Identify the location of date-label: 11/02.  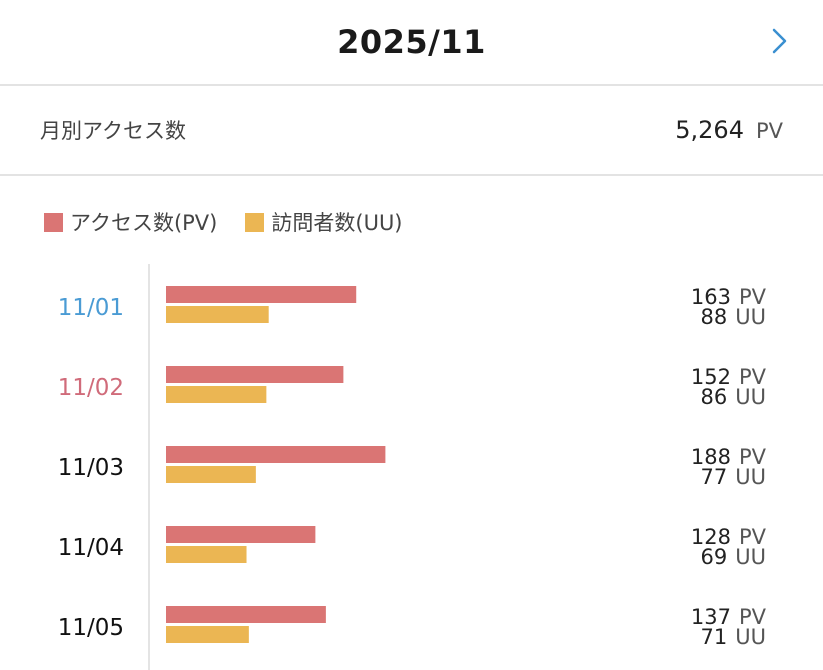
(91, 388).